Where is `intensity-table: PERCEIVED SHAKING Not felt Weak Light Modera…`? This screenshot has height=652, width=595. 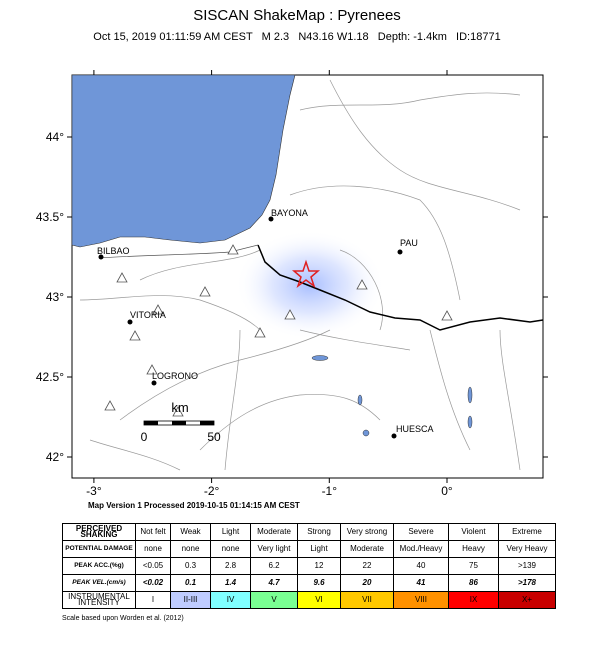
intensity-table: PERCEIVED SHAKING Not felt Weak Light Modera… is located at coordinates (309, 566).